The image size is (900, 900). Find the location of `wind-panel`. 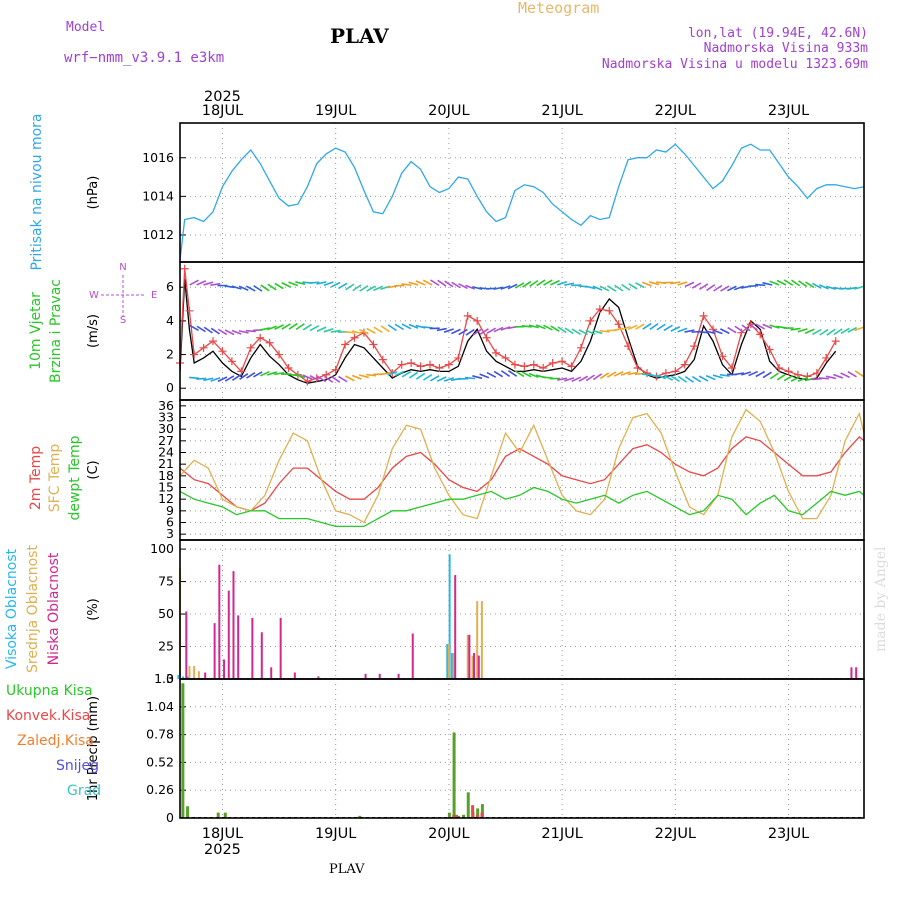

wind-panel is located at coordinates (520, 331).